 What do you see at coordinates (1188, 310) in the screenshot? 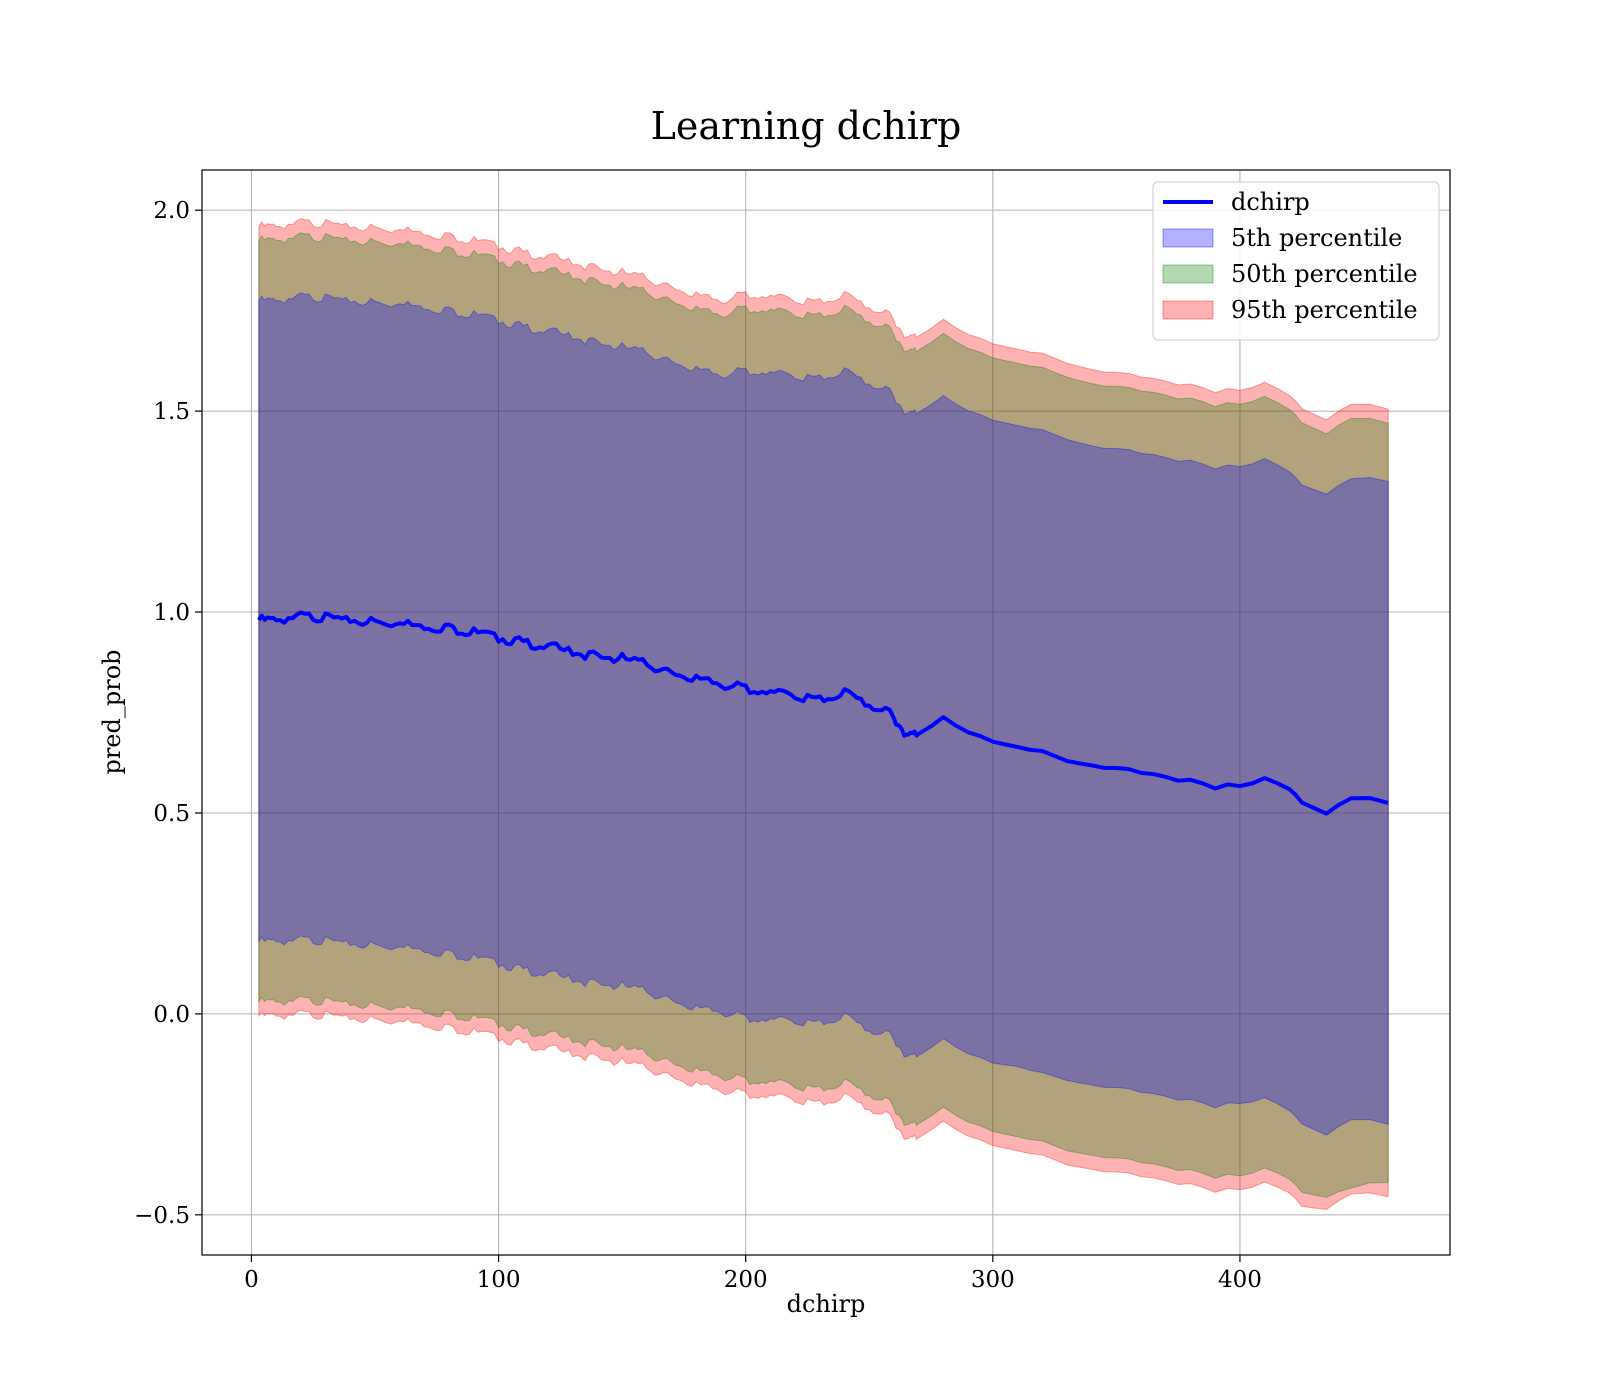
I see `legend-swatch-95th-percentile` at bounding box center [1188, 310].